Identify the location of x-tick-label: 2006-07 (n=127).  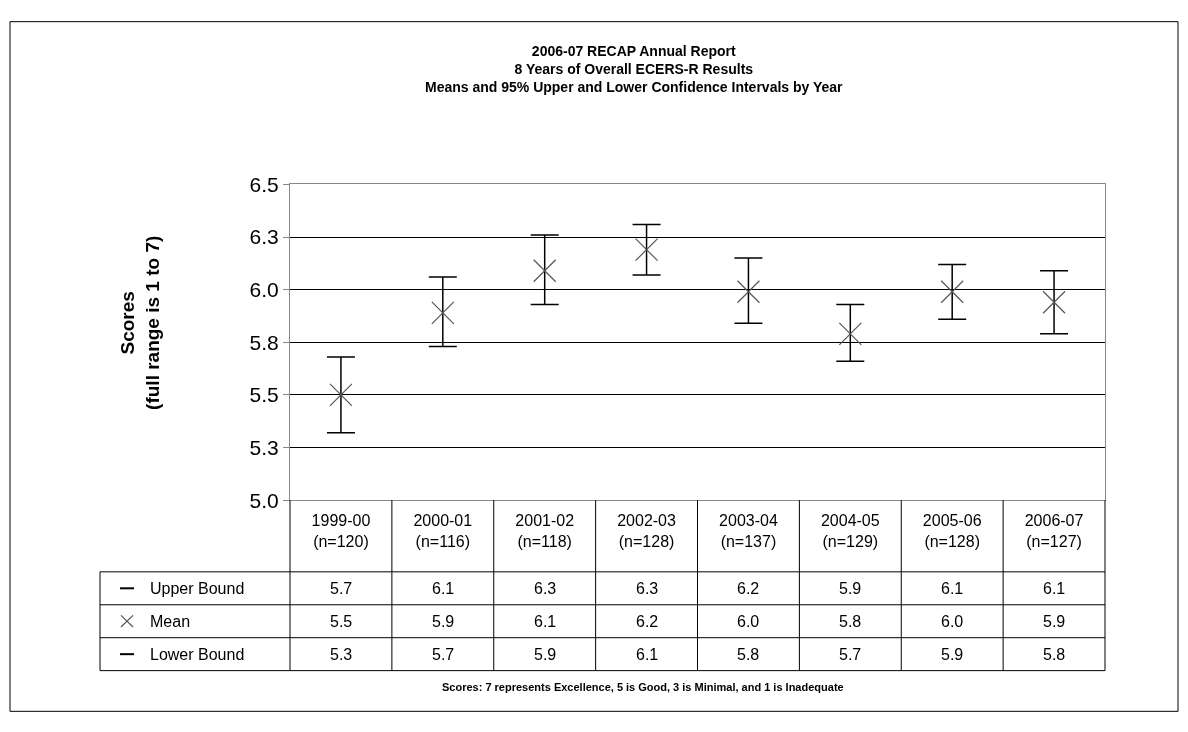
(1054, 531).